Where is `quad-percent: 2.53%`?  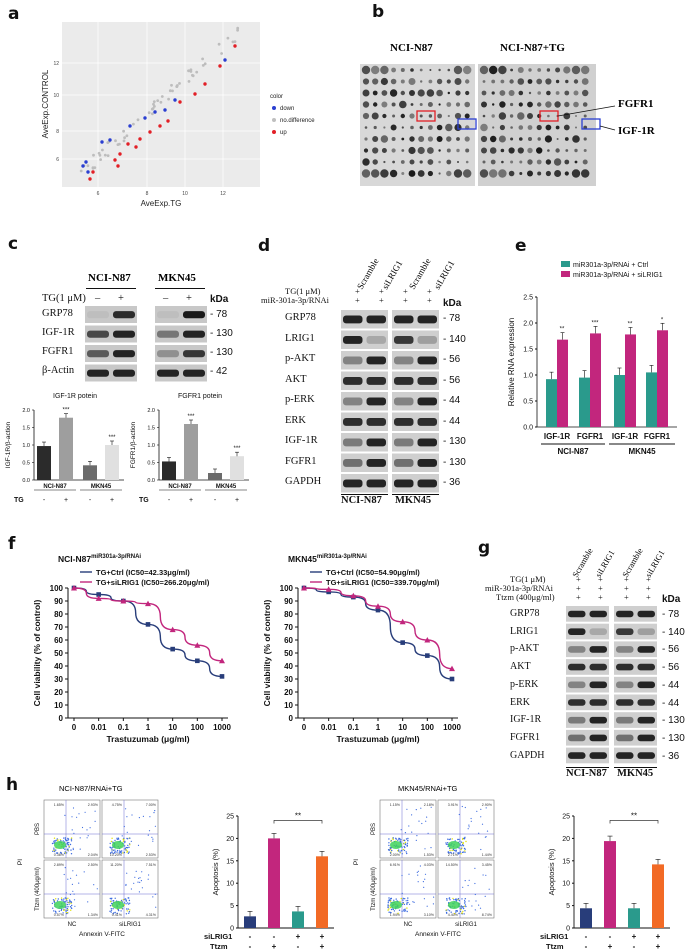
quad-percent: 2.53% is located at coordinates (151, 855).